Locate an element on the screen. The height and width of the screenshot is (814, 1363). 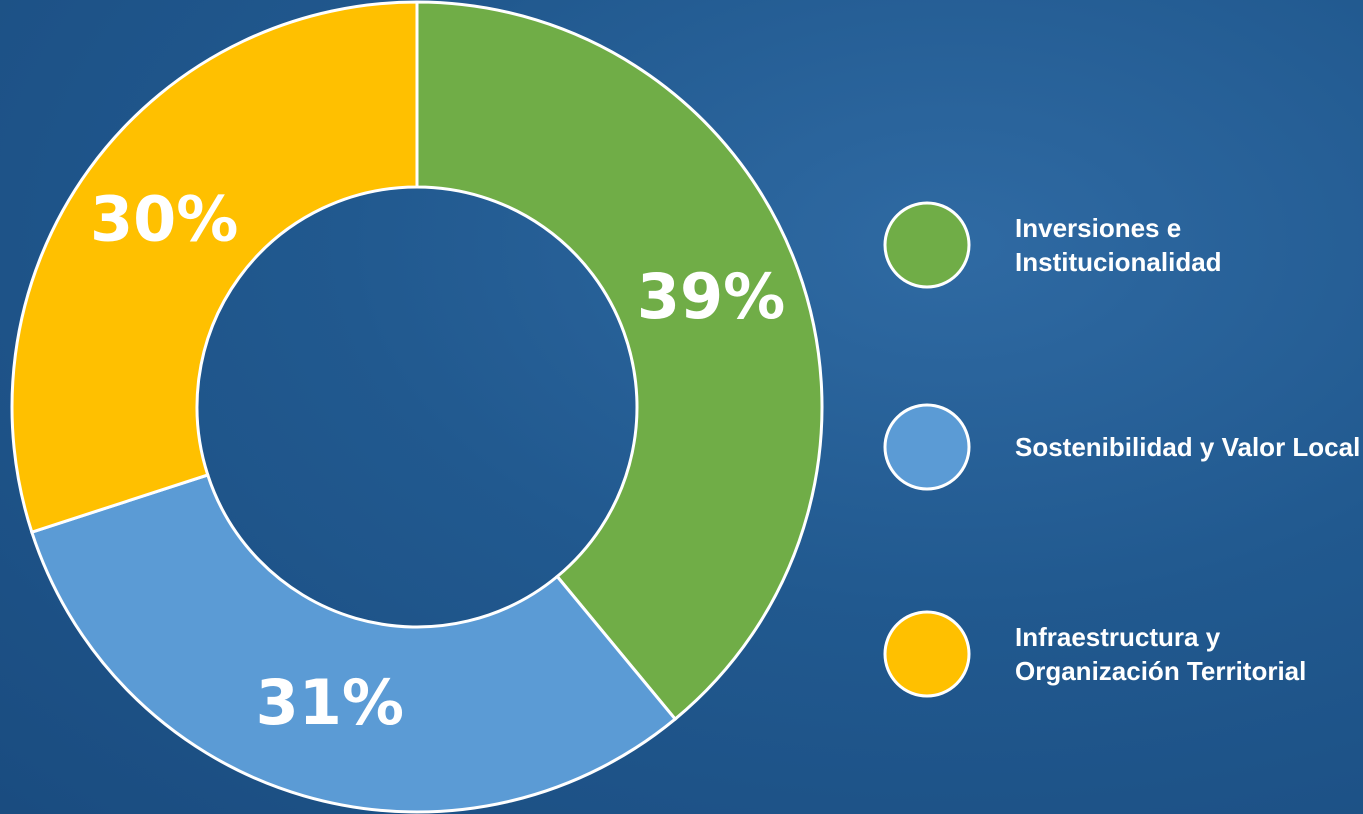
data-label: 30% is located at coordinates (164, 218).